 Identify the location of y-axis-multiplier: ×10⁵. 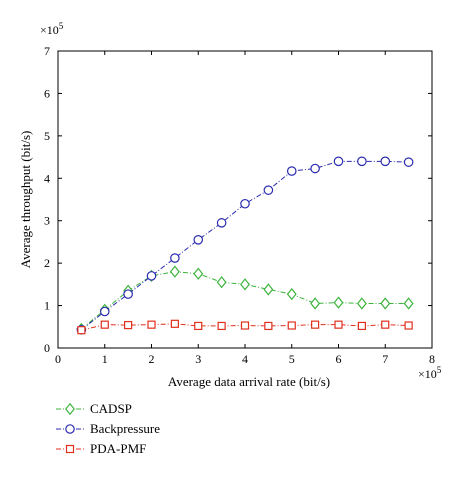
(52, 29).